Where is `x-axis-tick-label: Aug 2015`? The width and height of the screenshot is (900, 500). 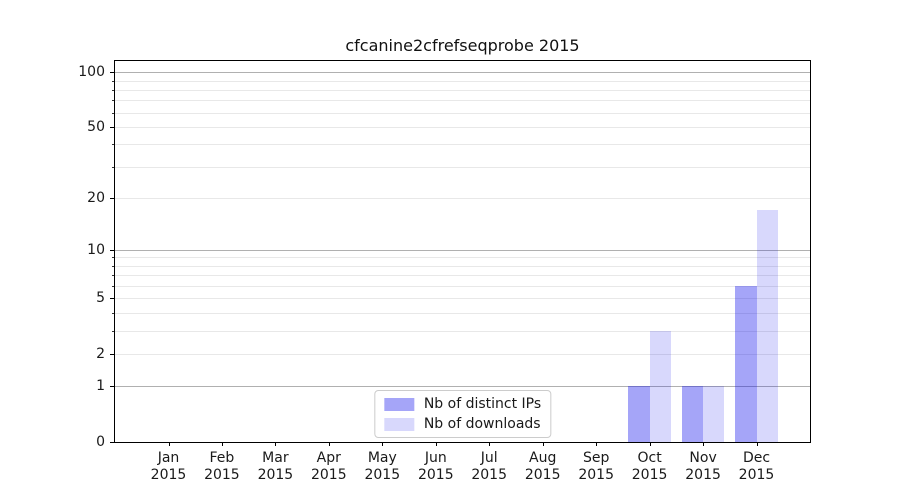 x-axis-tick-label: Aug 2015 is located at coordinates (543, 467).